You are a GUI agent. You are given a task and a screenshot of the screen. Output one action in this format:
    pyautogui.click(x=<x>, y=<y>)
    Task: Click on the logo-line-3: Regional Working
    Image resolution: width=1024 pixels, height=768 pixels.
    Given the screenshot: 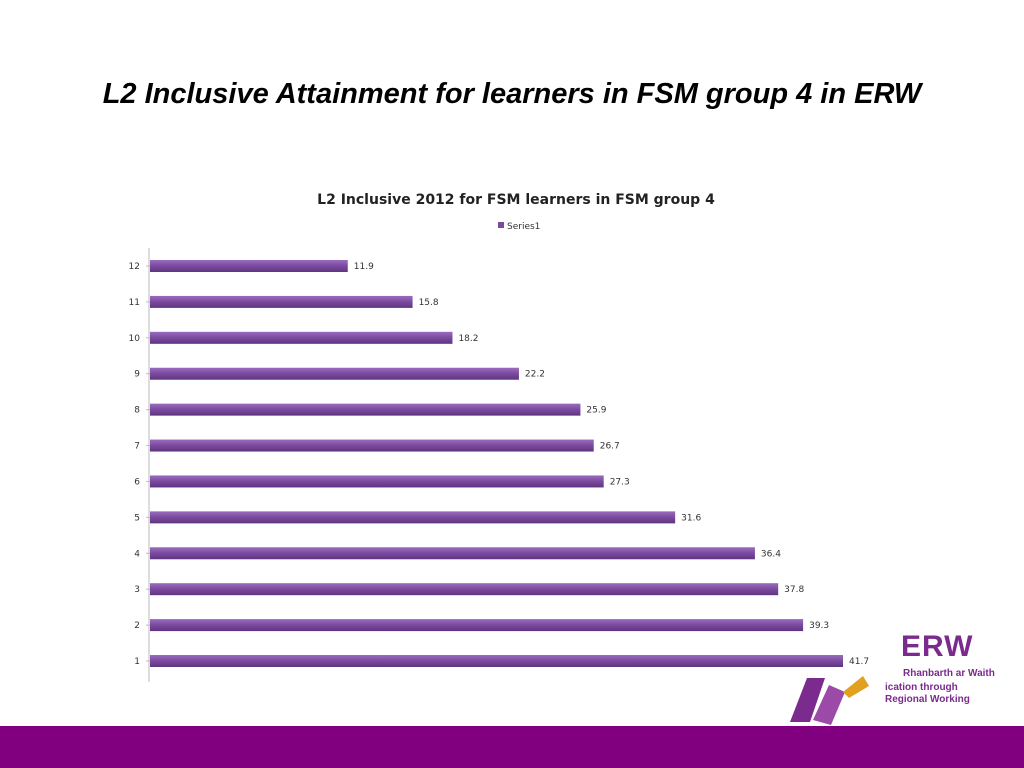 What is the action you would take?
    pyautogui.click(x=927, y=699)
    